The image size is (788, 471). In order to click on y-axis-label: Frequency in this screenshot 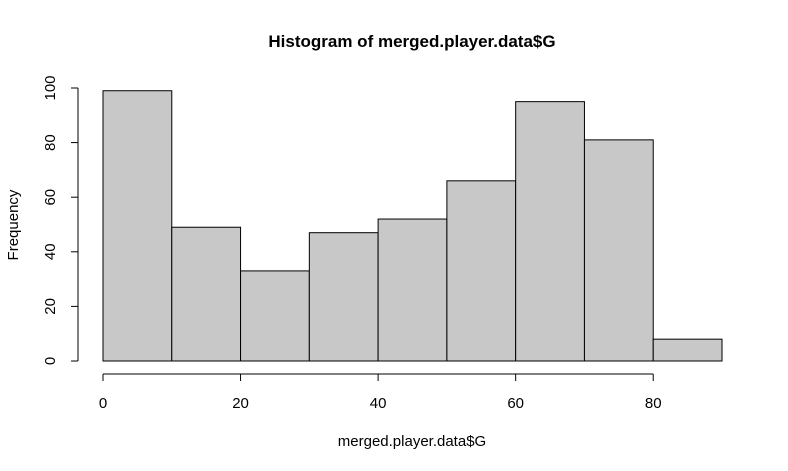, I will do `click(13, 224)`.